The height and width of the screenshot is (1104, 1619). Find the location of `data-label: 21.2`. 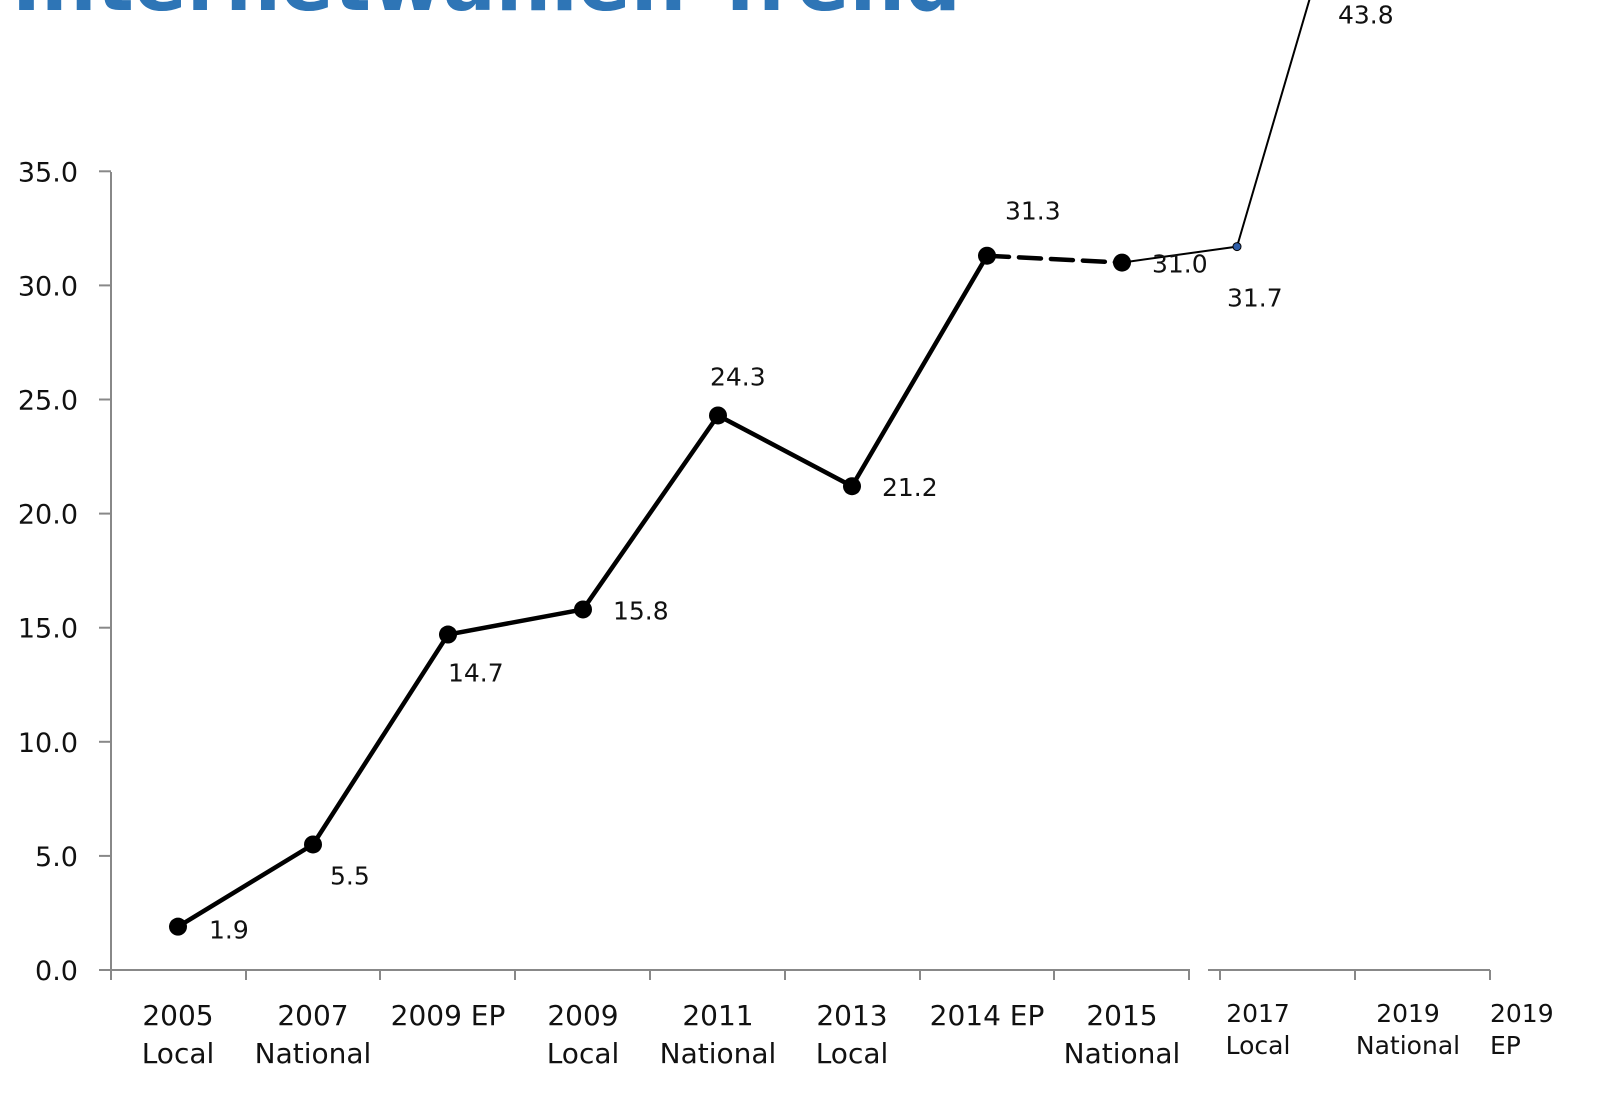

data-label: 21.2 is located at coordinates (910, 487).